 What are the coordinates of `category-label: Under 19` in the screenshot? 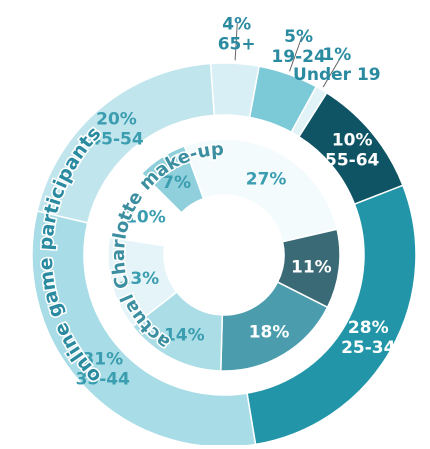 It's located at (337, 75).